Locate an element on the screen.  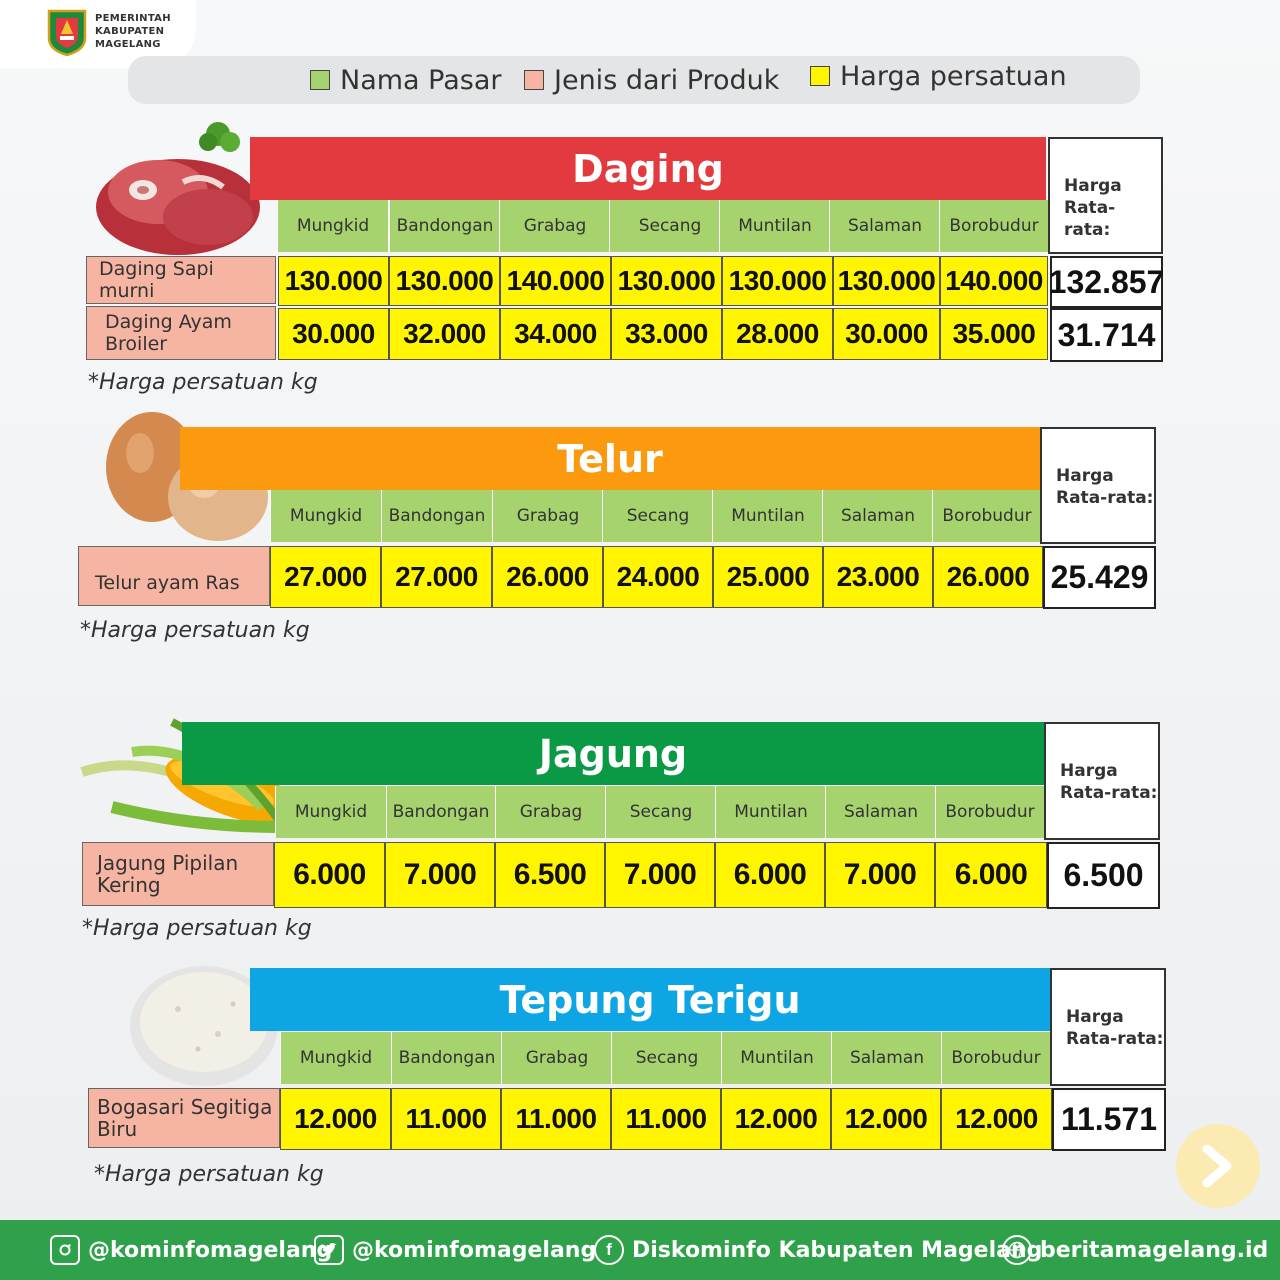
average-value: 6.500 is located at coordinates (1103, 875).